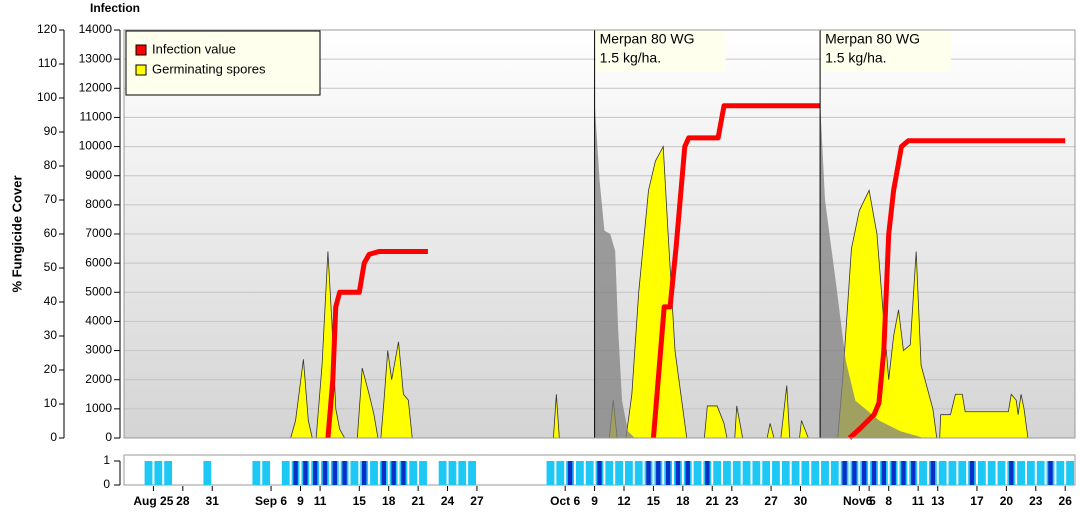  What do you see at coordinates (96, 29) in the screenshot?
I see `y-tick-label: 14000` at bounding box center [96, 29].